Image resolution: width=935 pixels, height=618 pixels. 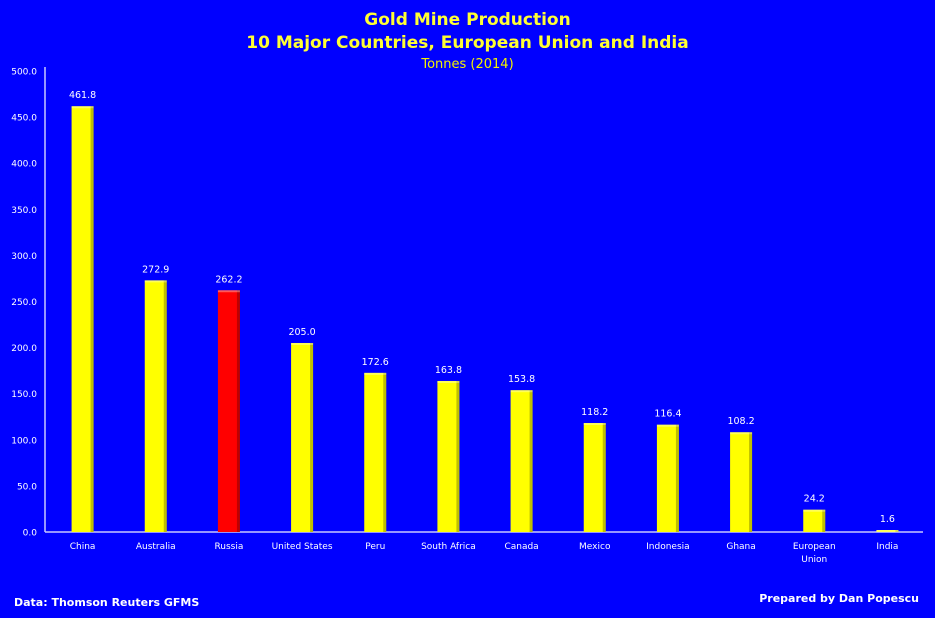 What do you see at coordinates (887, 547) in the screenshot?
I see `x-tick-label: India` at bounding box center [887, 547].